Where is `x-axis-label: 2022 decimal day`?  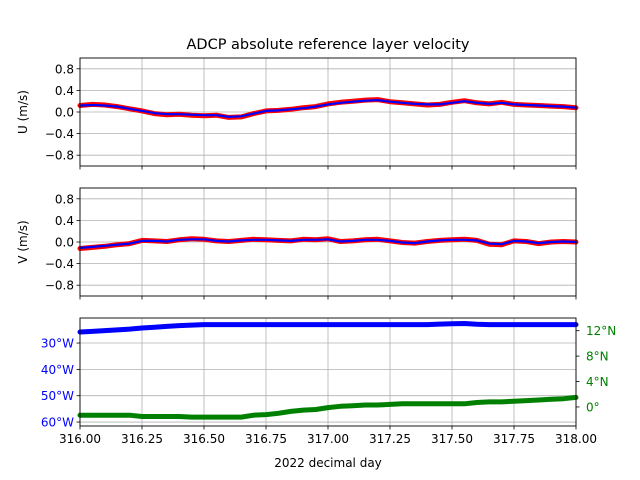 x-axis-label: 2022 decimal day is located at coordinates (328, 463).